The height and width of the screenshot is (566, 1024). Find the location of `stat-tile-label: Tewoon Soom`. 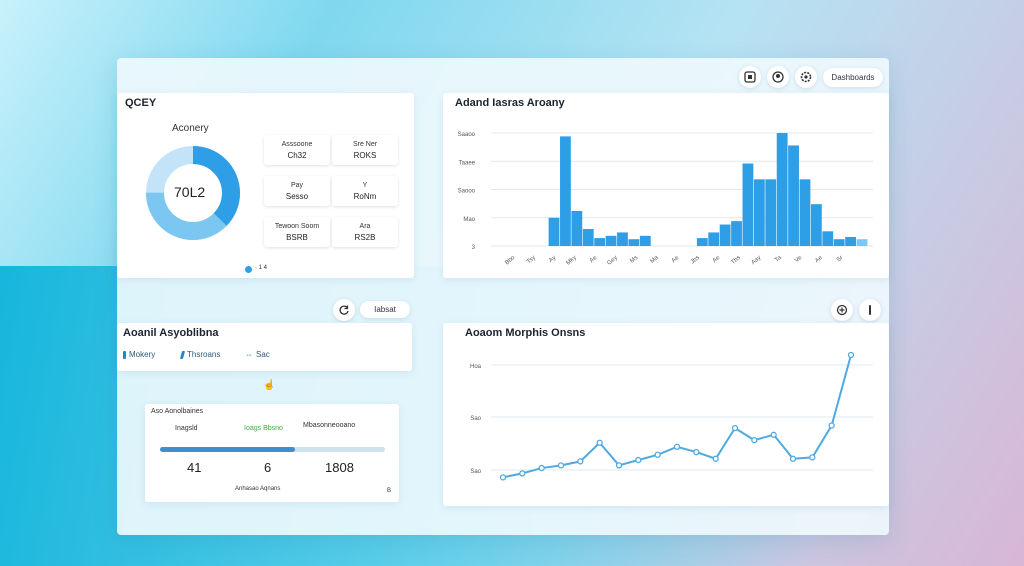

stat-tile-label: Tewoon Soom is located at coordinates (297, 226).